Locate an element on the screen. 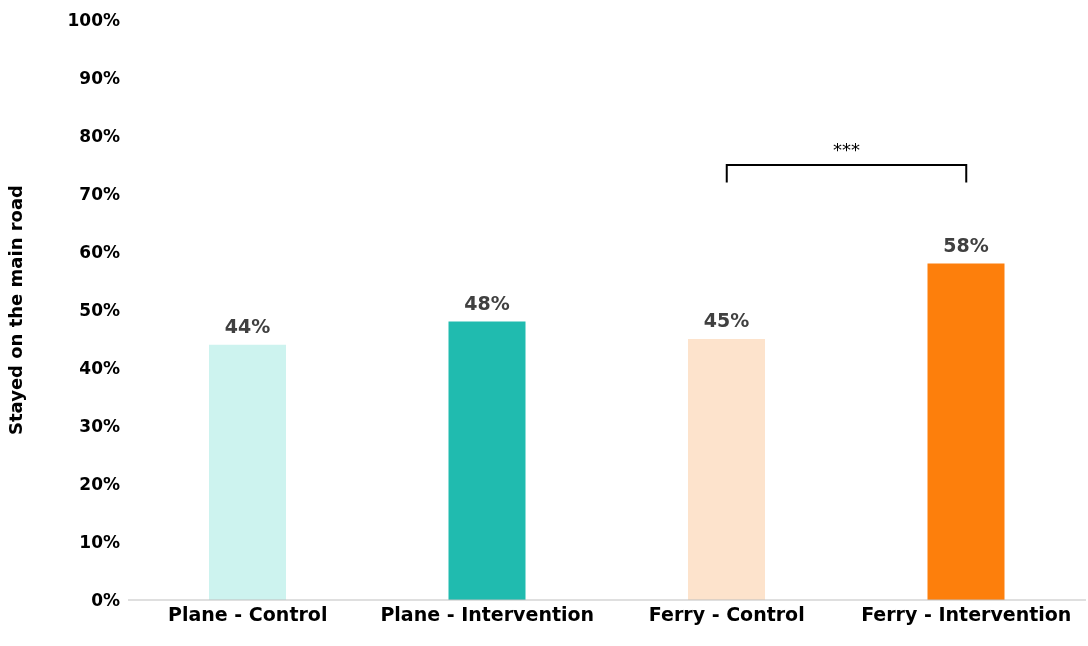  y-tick-label: 30% is located at coordinates (99, 426).